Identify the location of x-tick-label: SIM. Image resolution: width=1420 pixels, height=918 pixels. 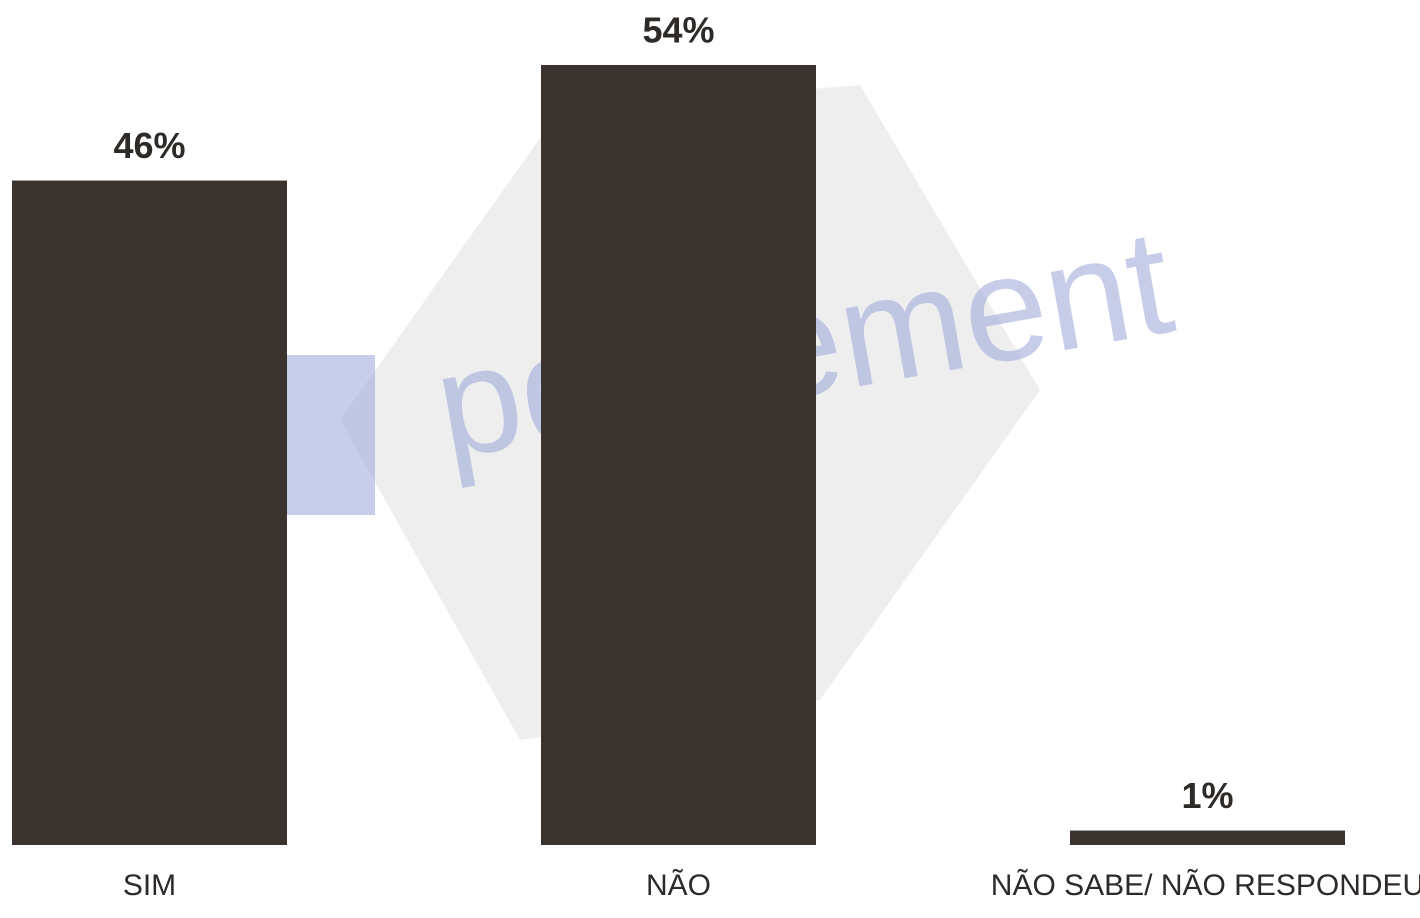
(149, 885).